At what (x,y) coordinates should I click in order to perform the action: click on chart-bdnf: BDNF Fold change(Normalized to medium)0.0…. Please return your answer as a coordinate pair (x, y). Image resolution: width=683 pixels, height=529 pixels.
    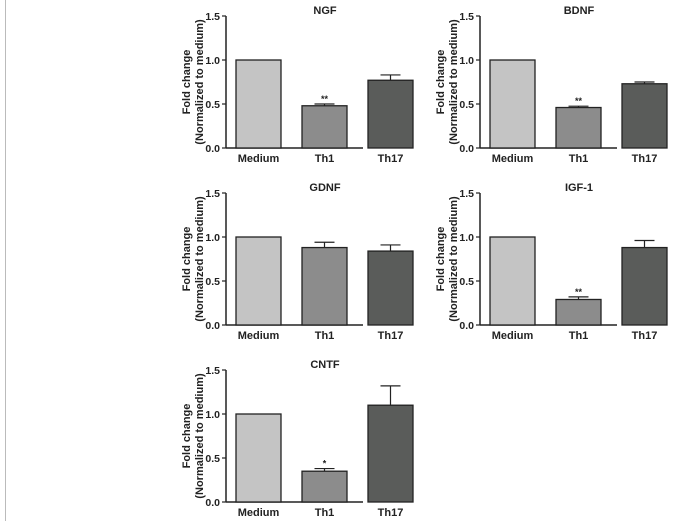
    Looking at the image, I should click on (551, 85).